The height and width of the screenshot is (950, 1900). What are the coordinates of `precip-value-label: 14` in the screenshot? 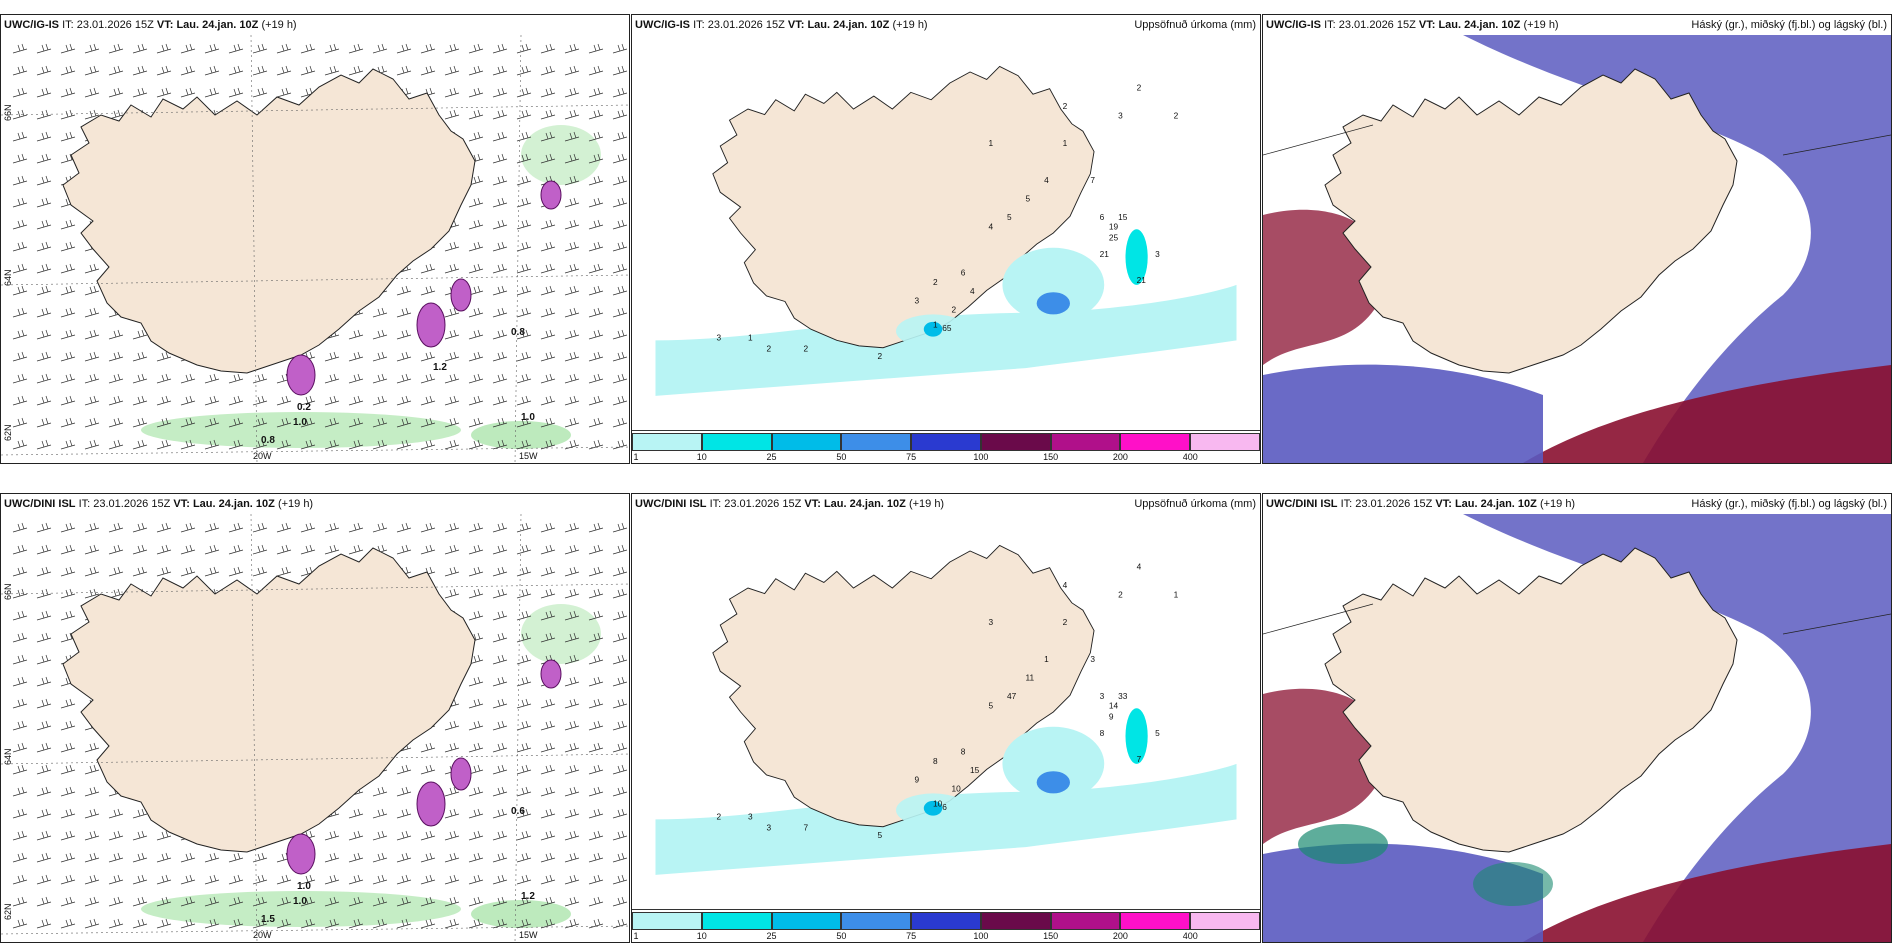 It's located at (1114, 705).